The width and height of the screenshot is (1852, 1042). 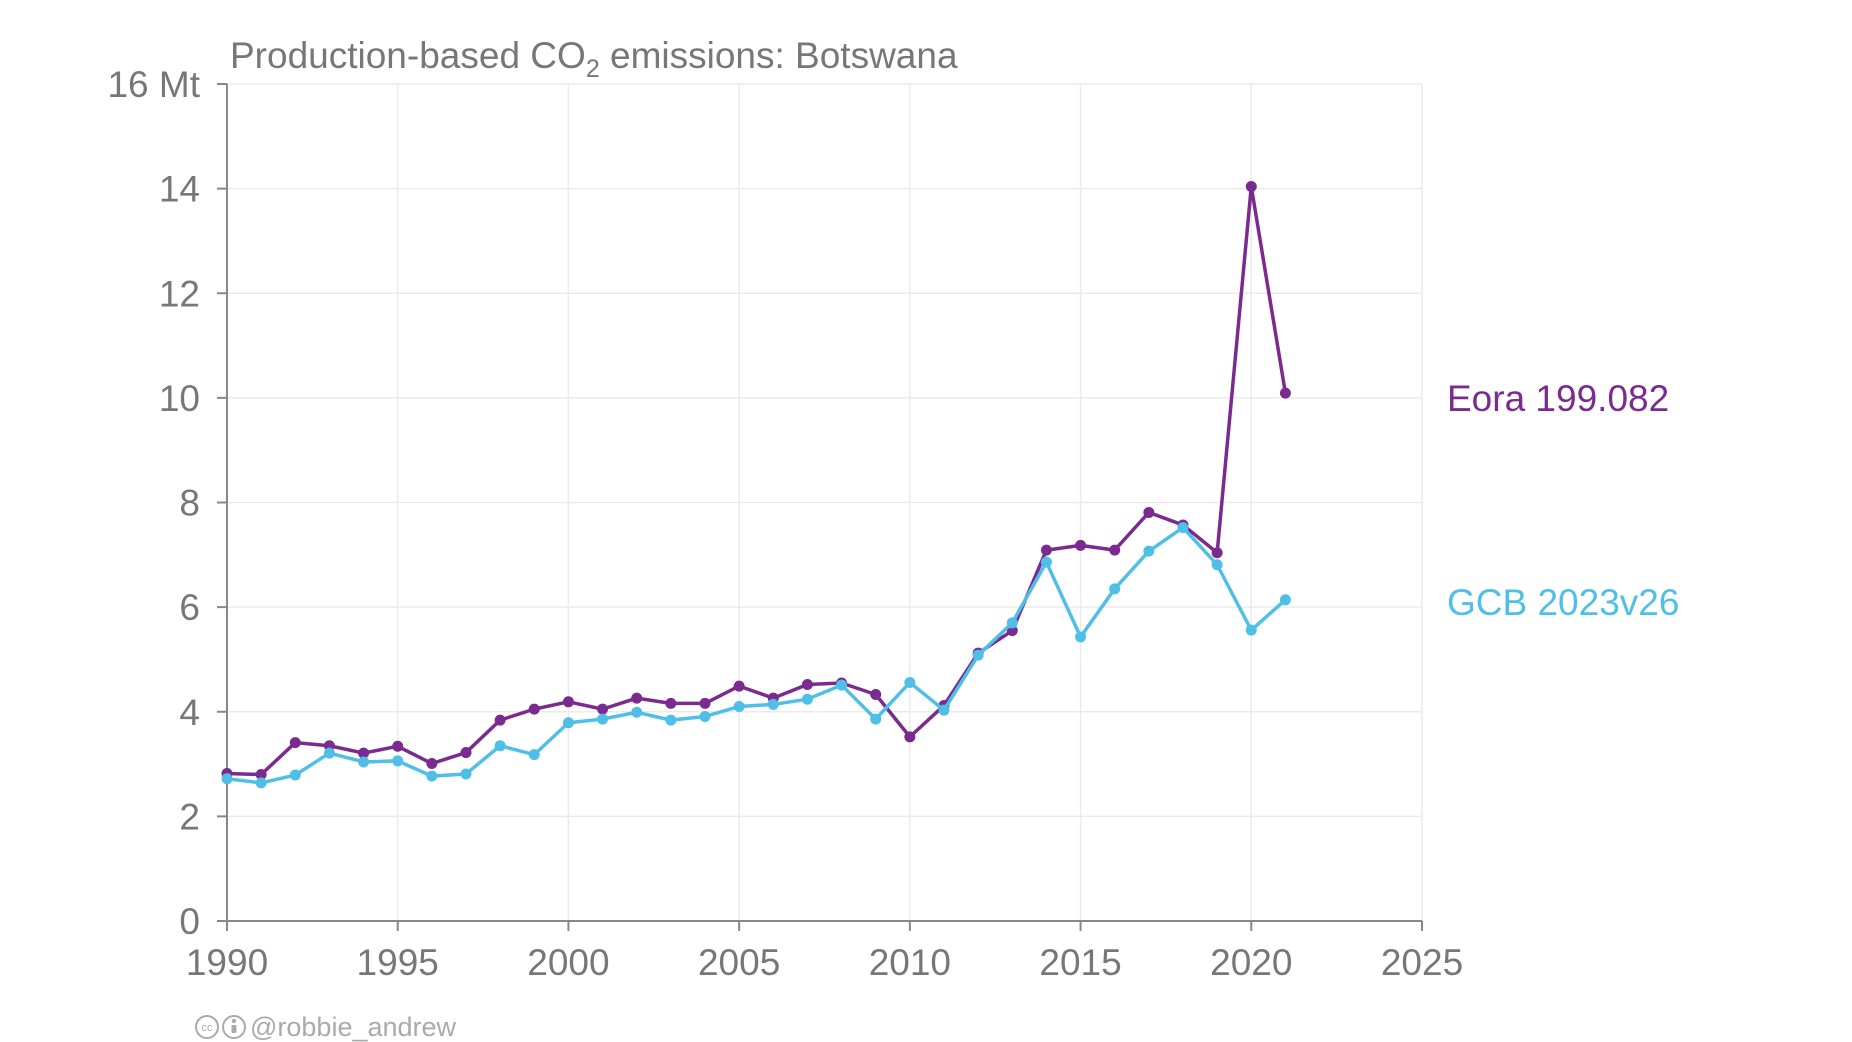 I want to click on y-tick-label: 2, so click(x=189, y=816).